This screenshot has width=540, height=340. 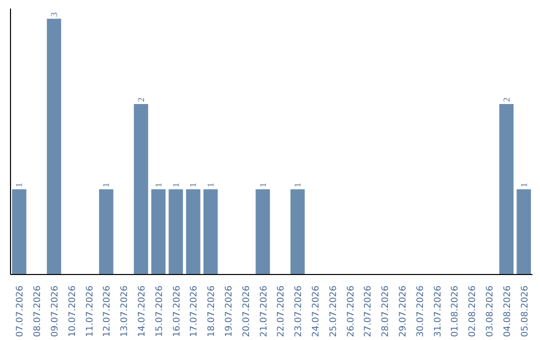 What do you see at coordinates (247, 311) in the screenshot?
I see `x-tick-label: 20.07.2026` at bounding box center [247, 311].